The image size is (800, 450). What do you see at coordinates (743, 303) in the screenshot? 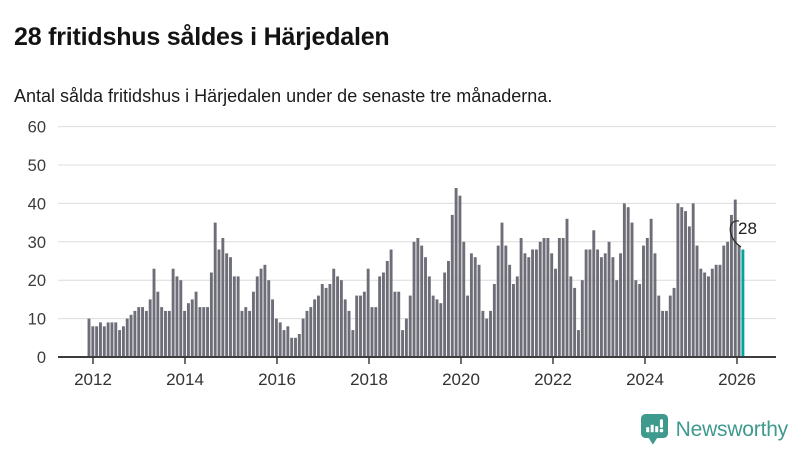
I see `highlighted-bar` at bounding box center [743, 303].